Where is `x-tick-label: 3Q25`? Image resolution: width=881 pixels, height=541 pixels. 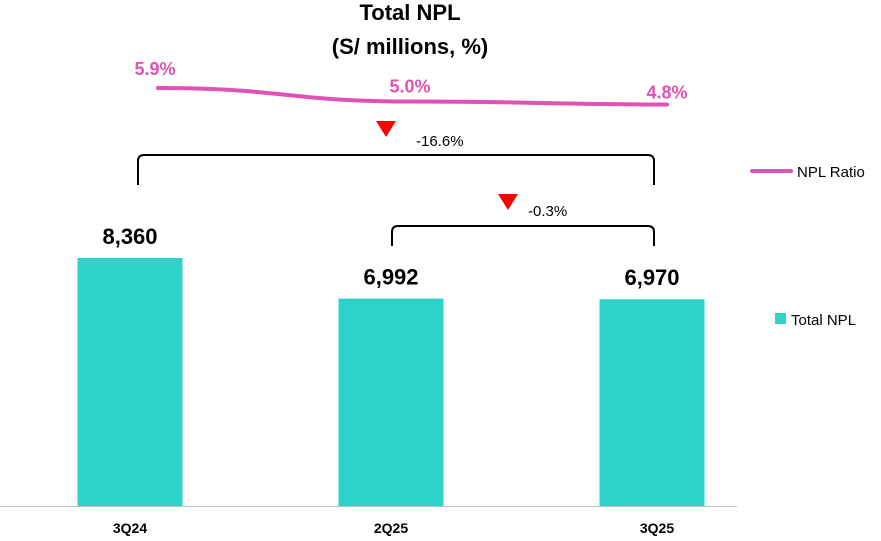
x-tick-label: 3Q25 is located at coordinates (657, 528).